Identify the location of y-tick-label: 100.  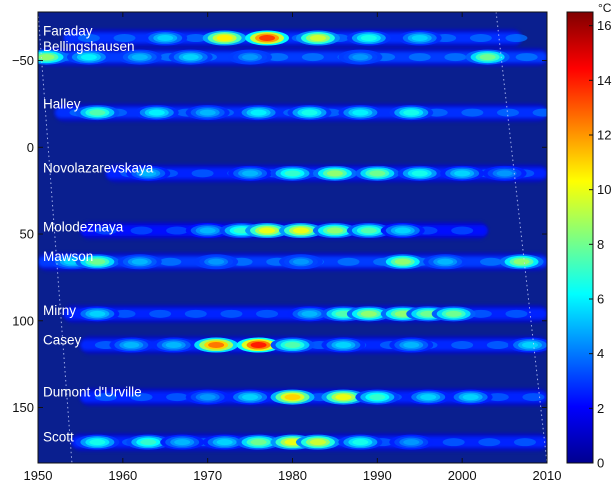
(23, 320).